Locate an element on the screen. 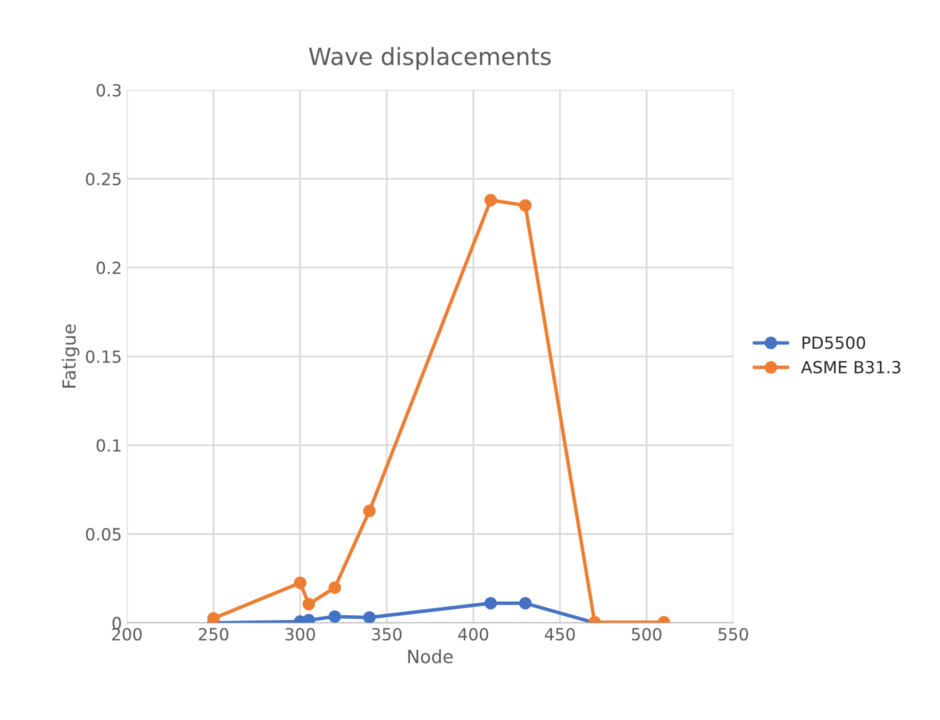  y-tick-label: 0.1 is located at coordinates (108, 445).